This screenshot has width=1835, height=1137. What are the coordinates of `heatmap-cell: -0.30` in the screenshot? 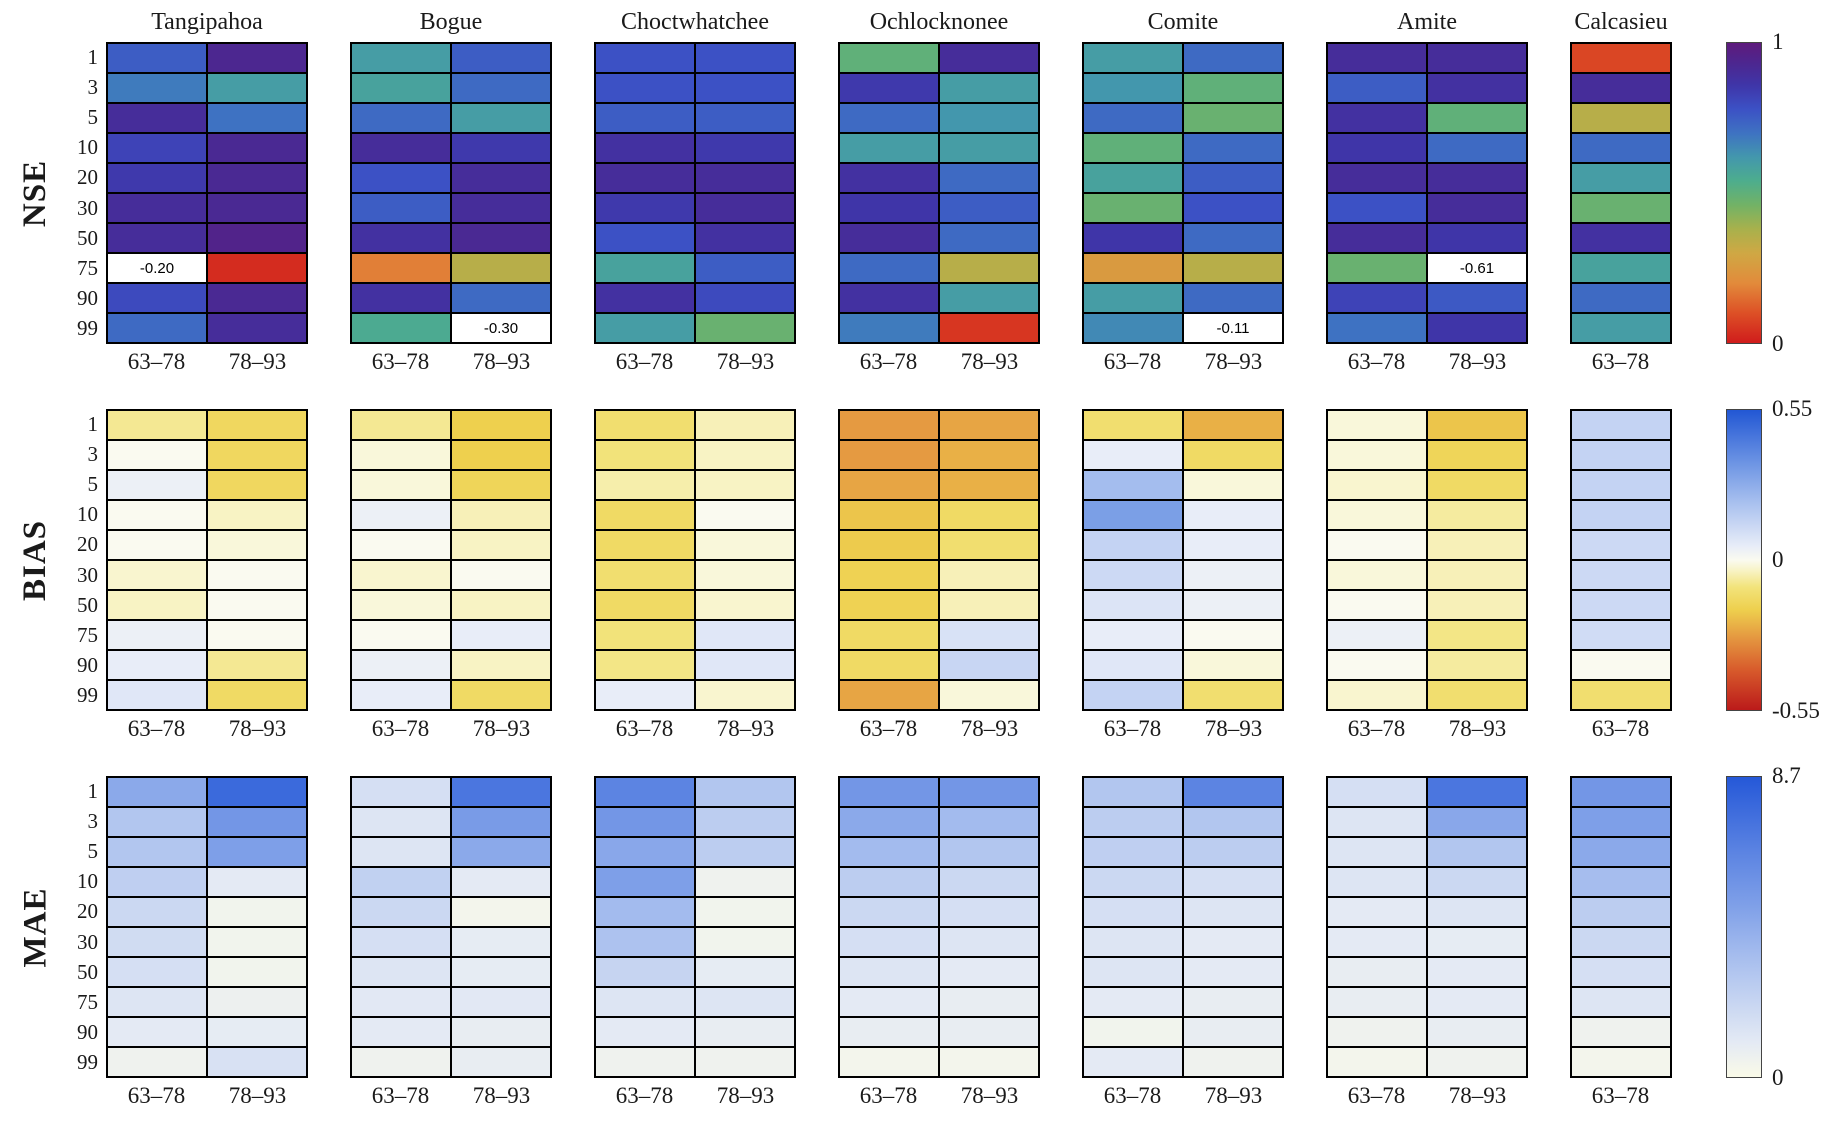 It's located at (501, 328).